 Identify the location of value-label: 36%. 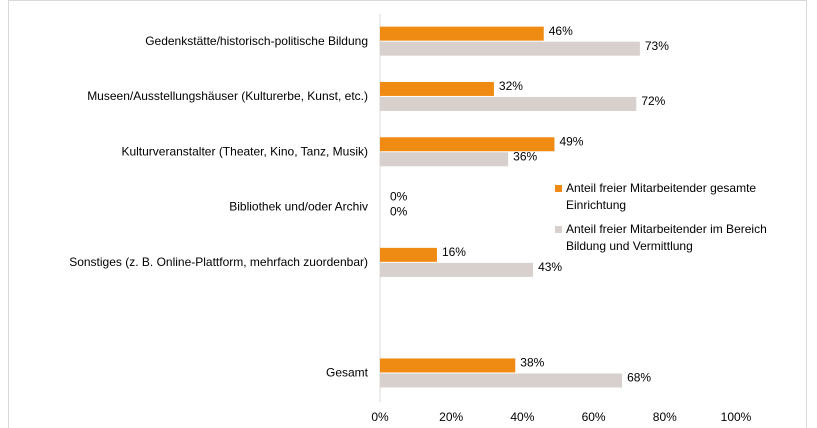
(525, 156).